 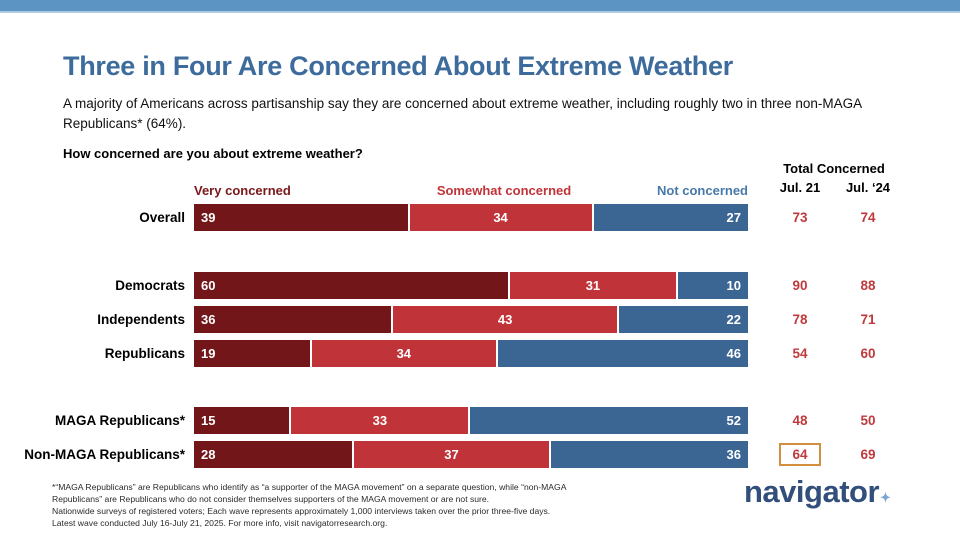 I want to click on total-value: 50, so click(x=868, y=420).